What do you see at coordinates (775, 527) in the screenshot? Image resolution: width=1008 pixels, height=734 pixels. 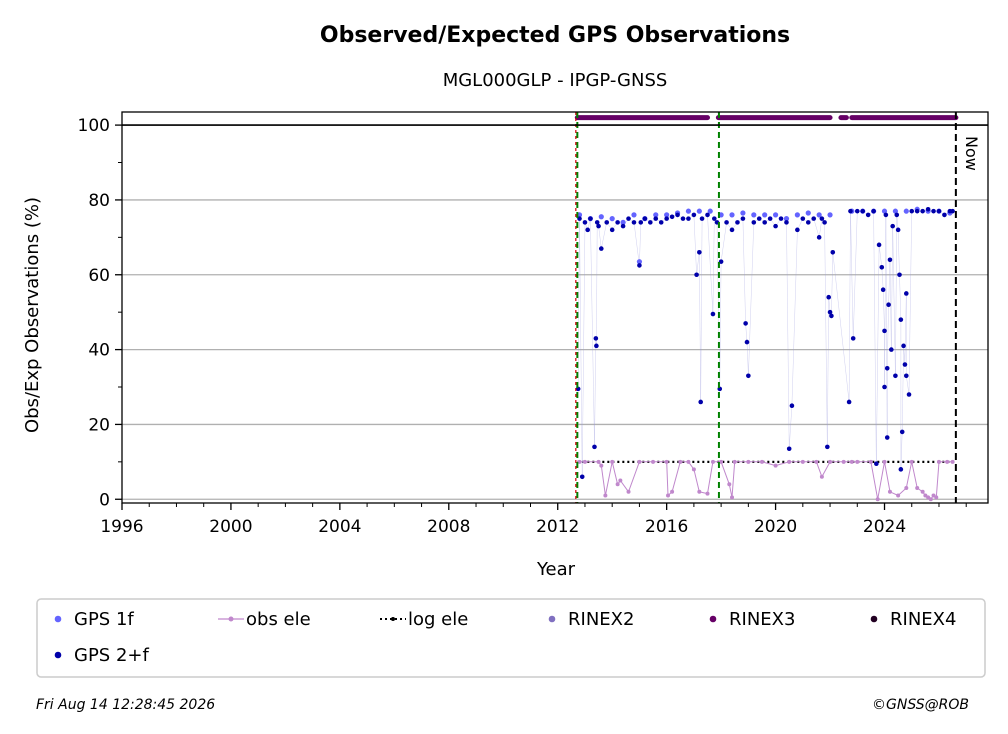 I see `x-tick-label: 2020` at bounding box center [775, 527].